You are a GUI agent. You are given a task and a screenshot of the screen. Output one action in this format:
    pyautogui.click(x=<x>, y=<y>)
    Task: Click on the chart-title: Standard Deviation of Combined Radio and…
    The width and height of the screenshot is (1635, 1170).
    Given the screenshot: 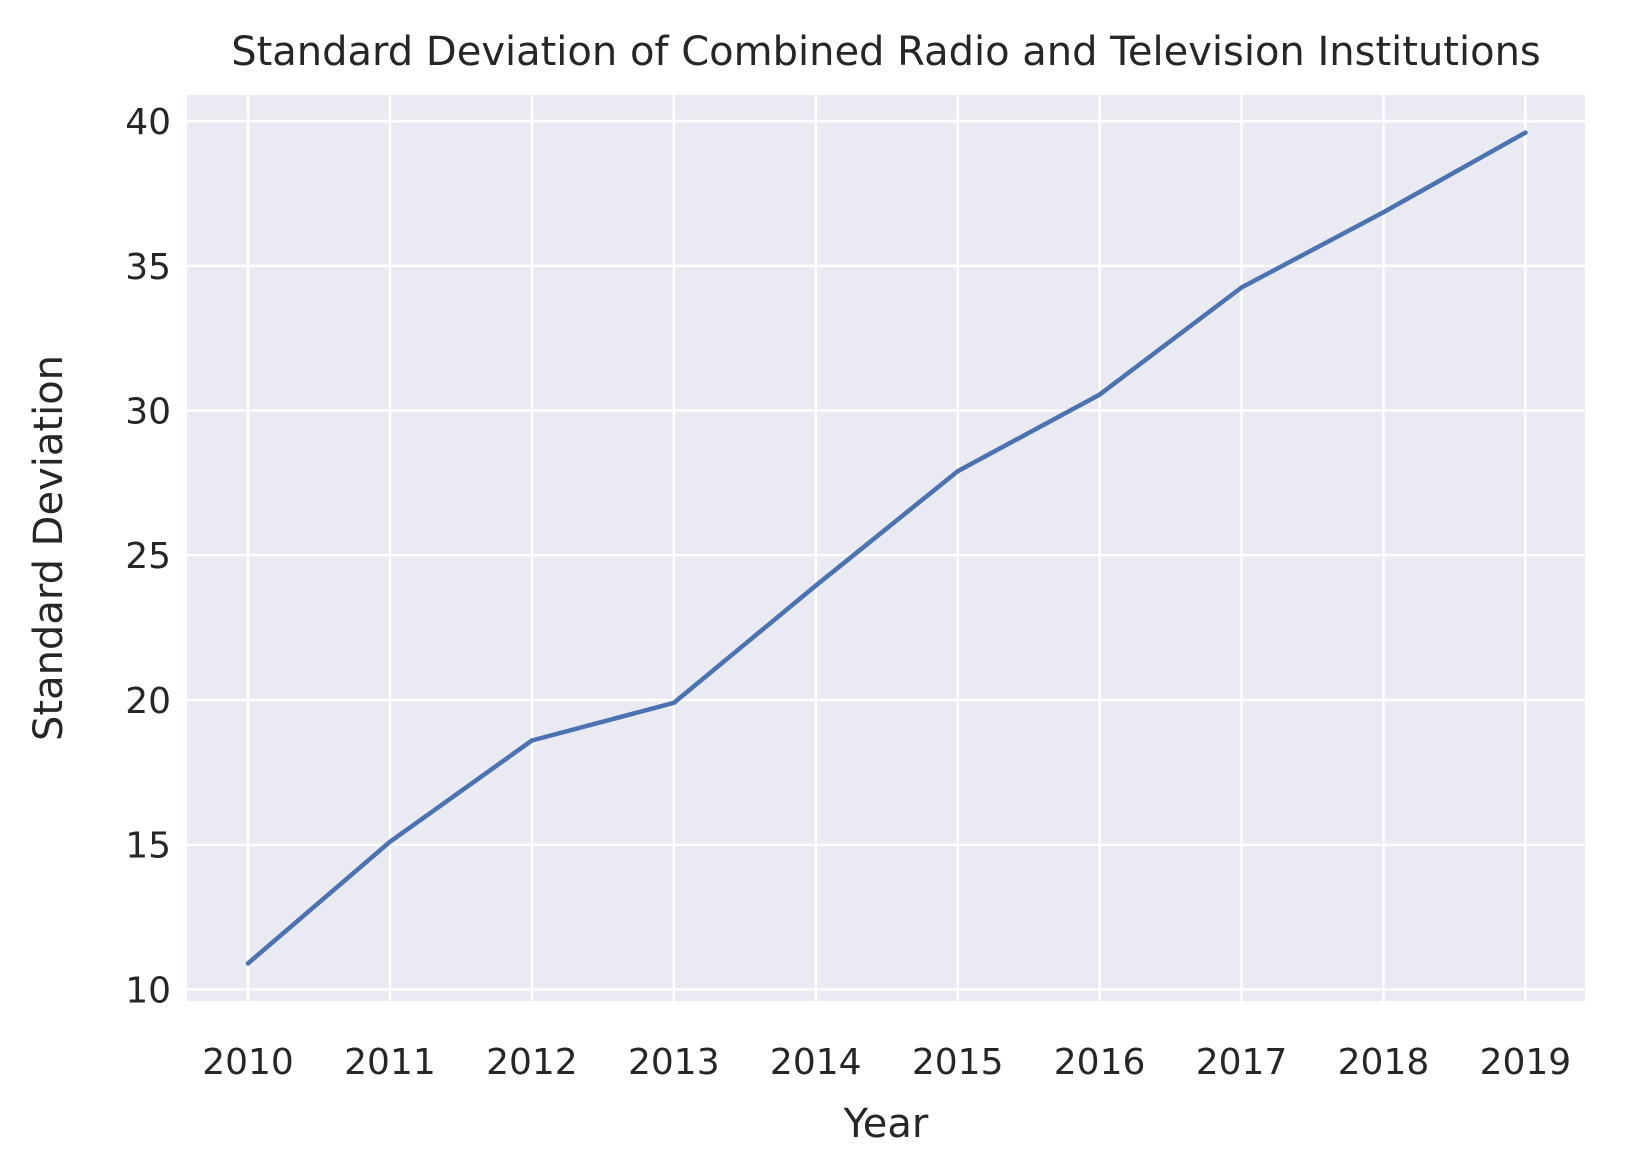 What is the action you would take?
    pyautogui.click(x=886, y=52)
    